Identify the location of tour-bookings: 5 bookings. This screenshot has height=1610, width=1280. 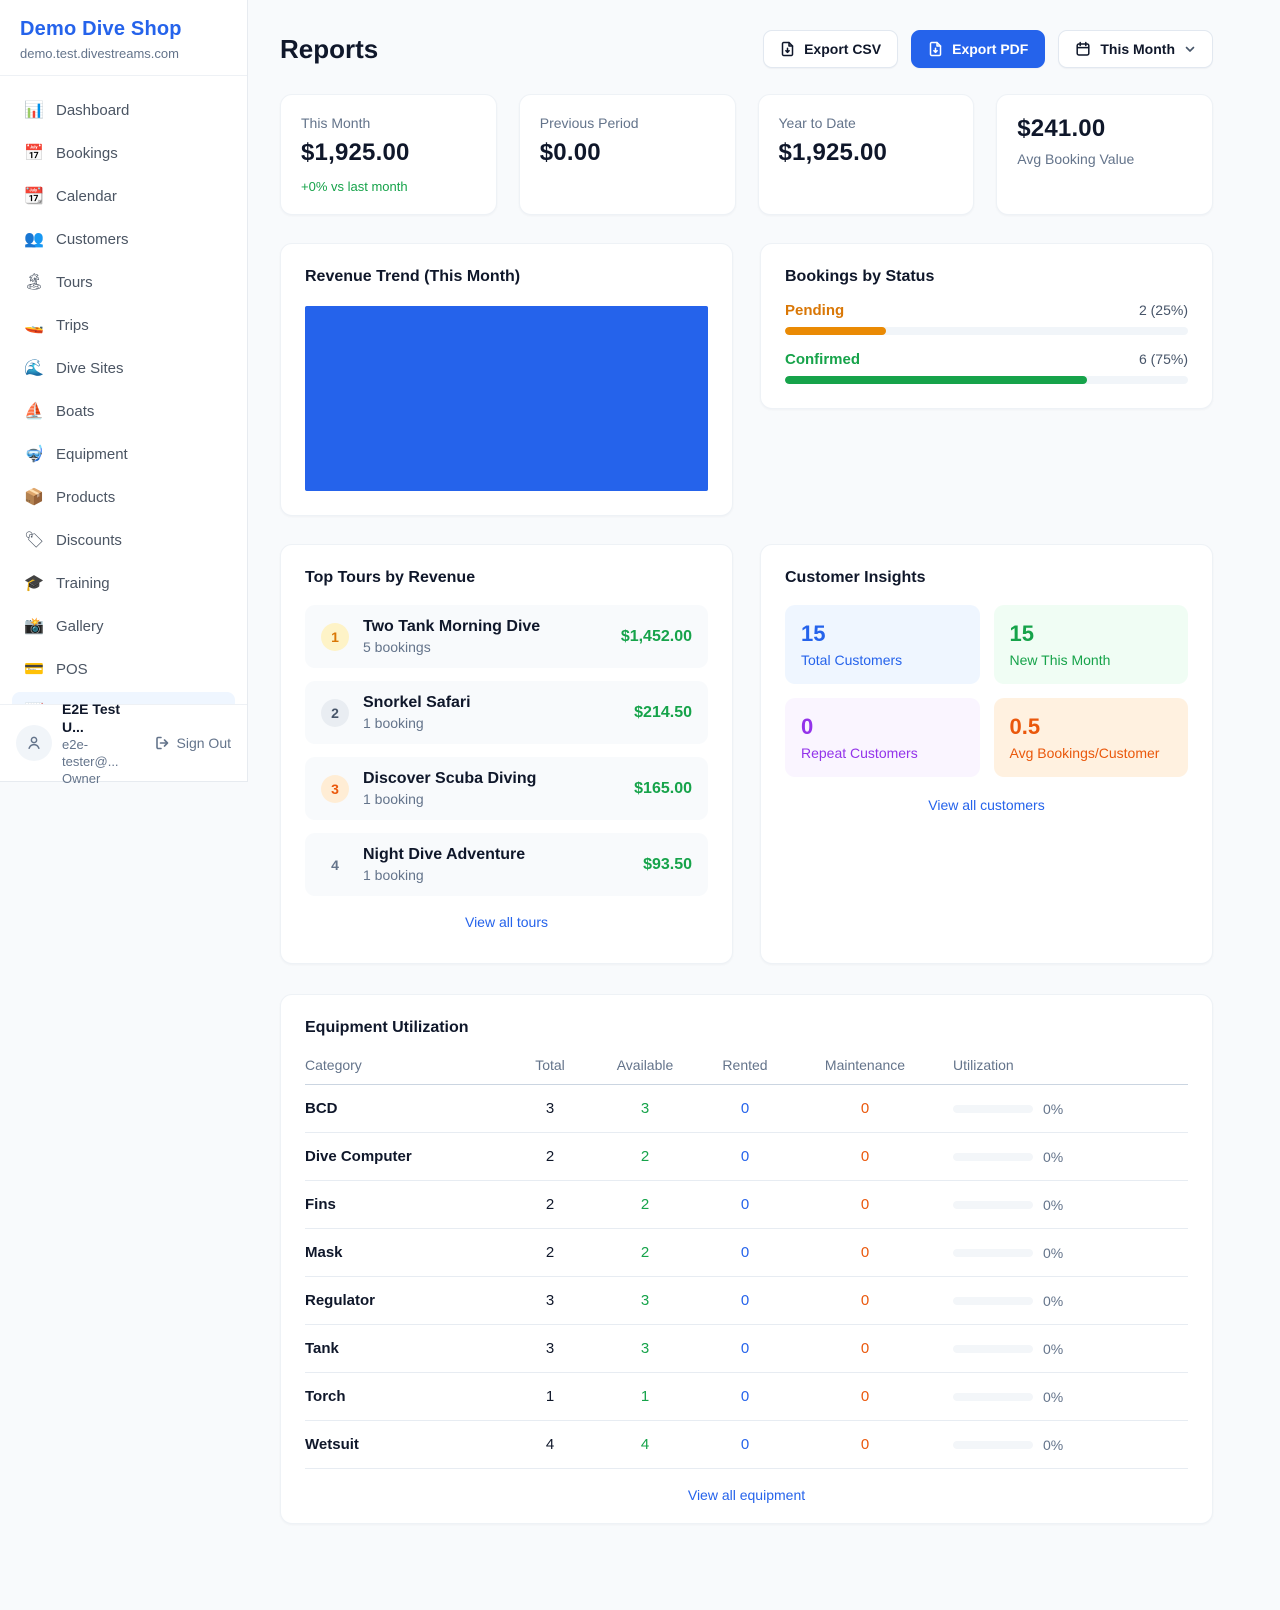
(397, 647).